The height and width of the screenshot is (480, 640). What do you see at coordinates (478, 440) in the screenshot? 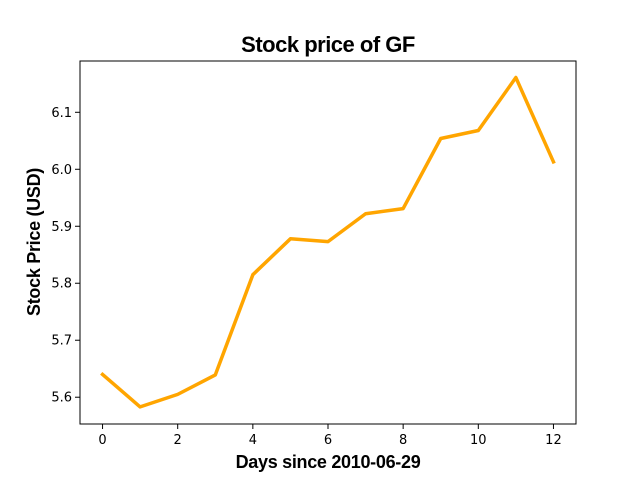
I see `x-tick-label: 10` at bounding box center [478, 440].